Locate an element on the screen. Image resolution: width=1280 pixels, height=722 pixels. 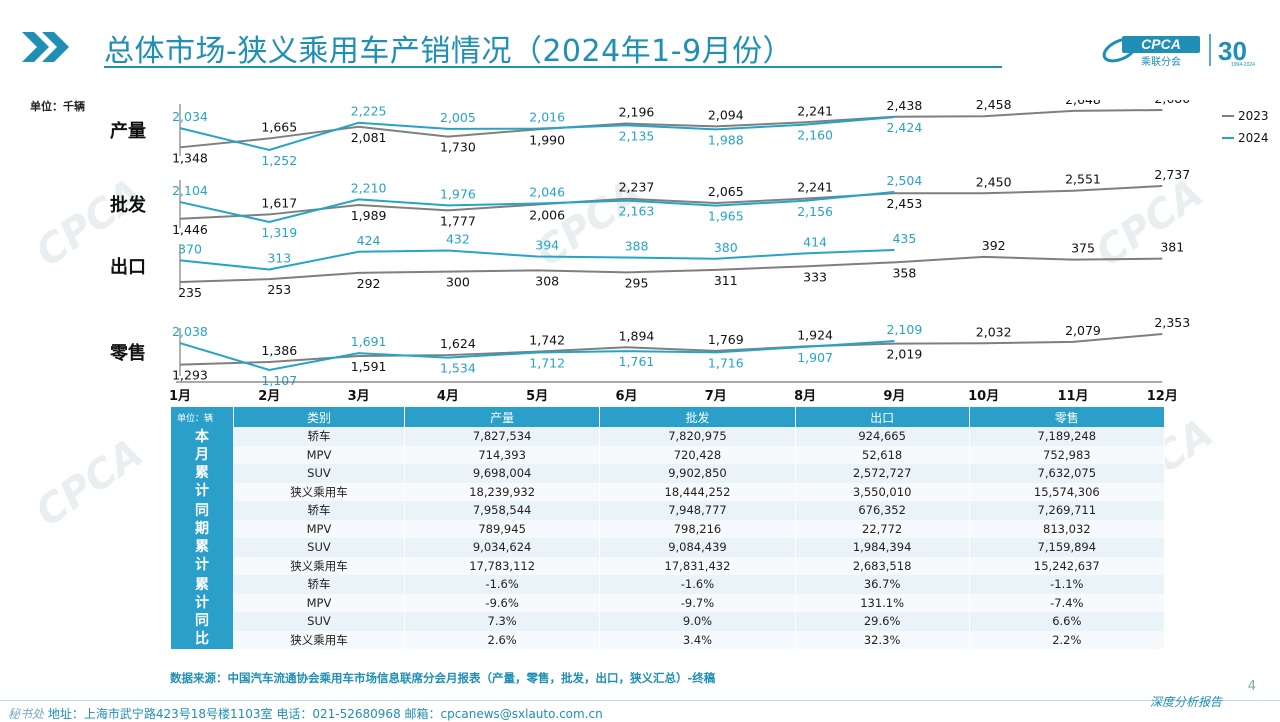
table-unit: 单位：辆 is located at coordinates (202, 417).